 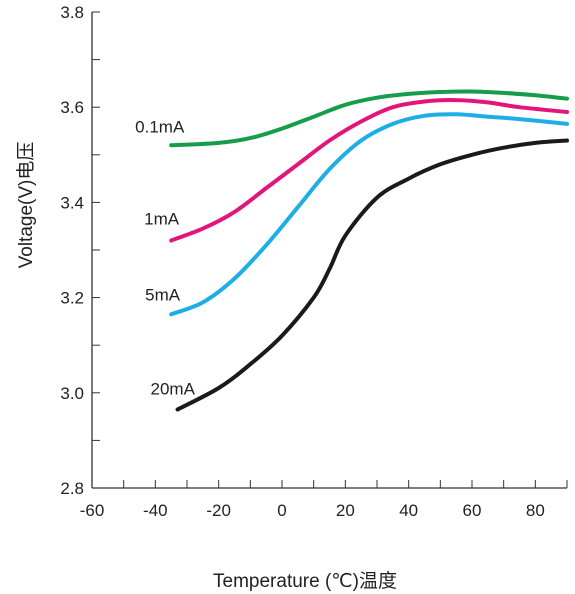 What do you see at coordinates (281, 510) in the screenshot?
I see `x-tick-label: 0` at bounding box center [281, 510].